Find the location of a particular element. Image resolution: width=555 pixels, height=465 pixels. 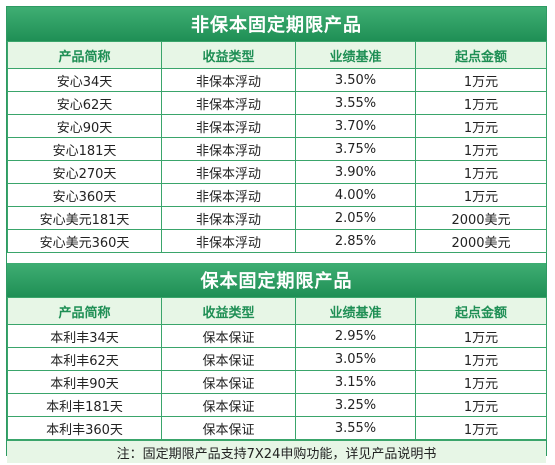

table-row: 安心34天 非保本浮动 3.50% 1万元 is located at coordinates (277, 80).